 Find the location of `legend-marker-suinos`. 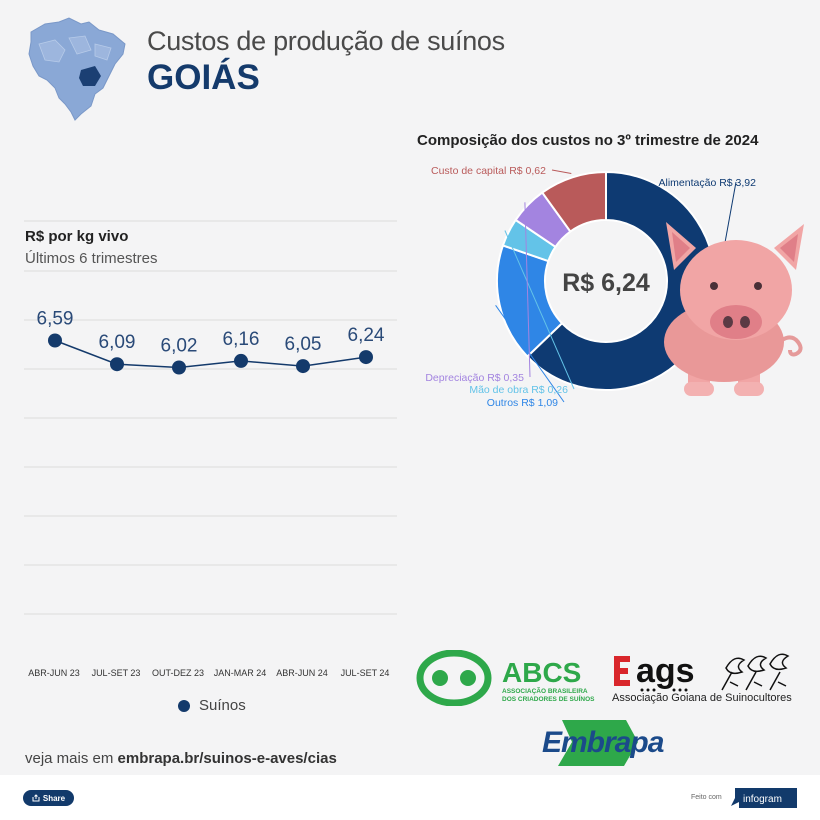

legend-marker-suinos is located at coordinates (184, 705).